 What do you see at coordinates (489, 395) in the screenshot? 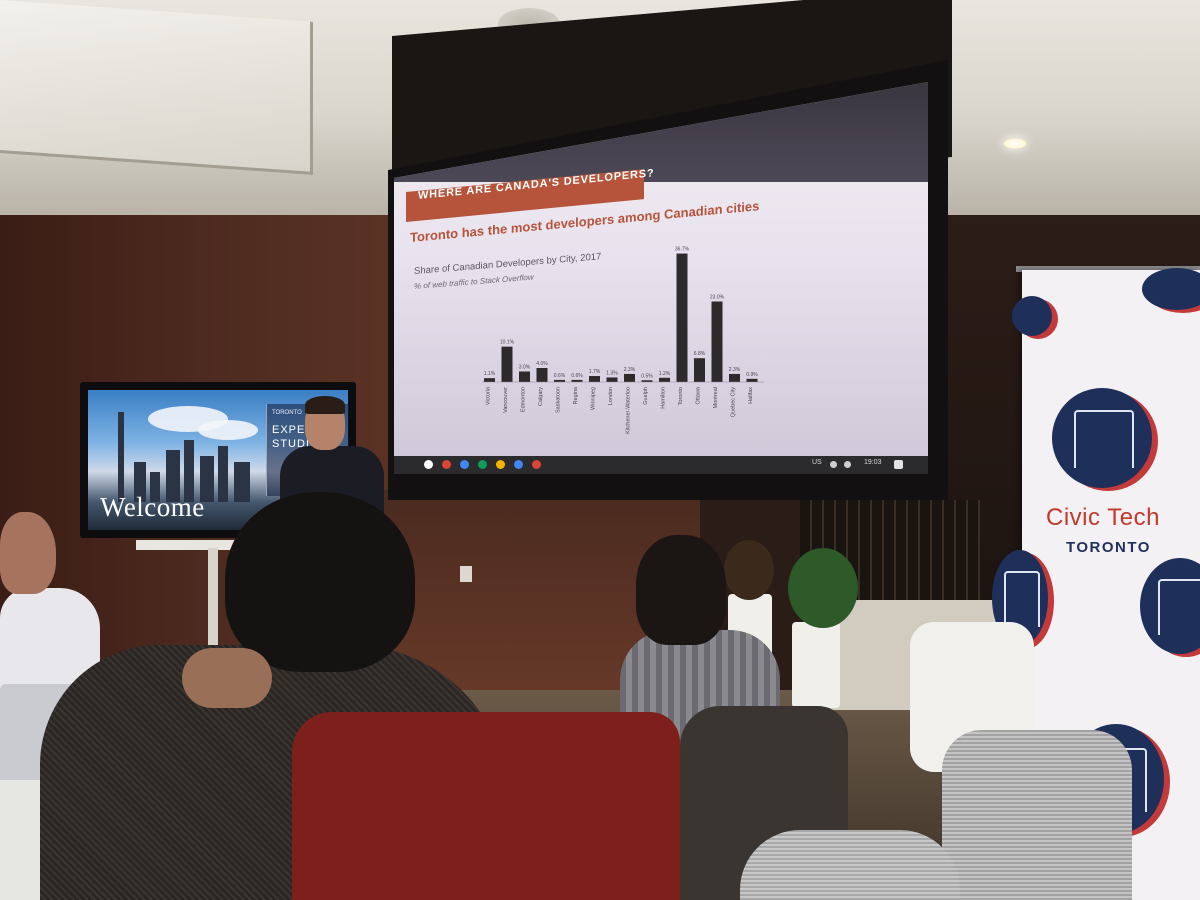
I see `category-label: Victoria` at bounding box center [489, 395].